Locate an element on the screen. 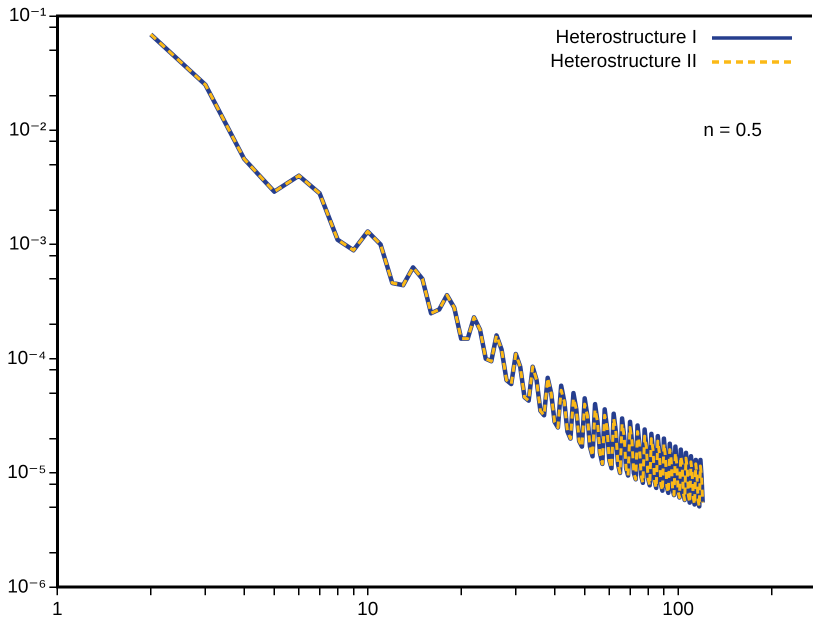 The width and height of the screenshot is (814, 626). y-tick-label: 10⁻² is located at coordinates (27, 129).